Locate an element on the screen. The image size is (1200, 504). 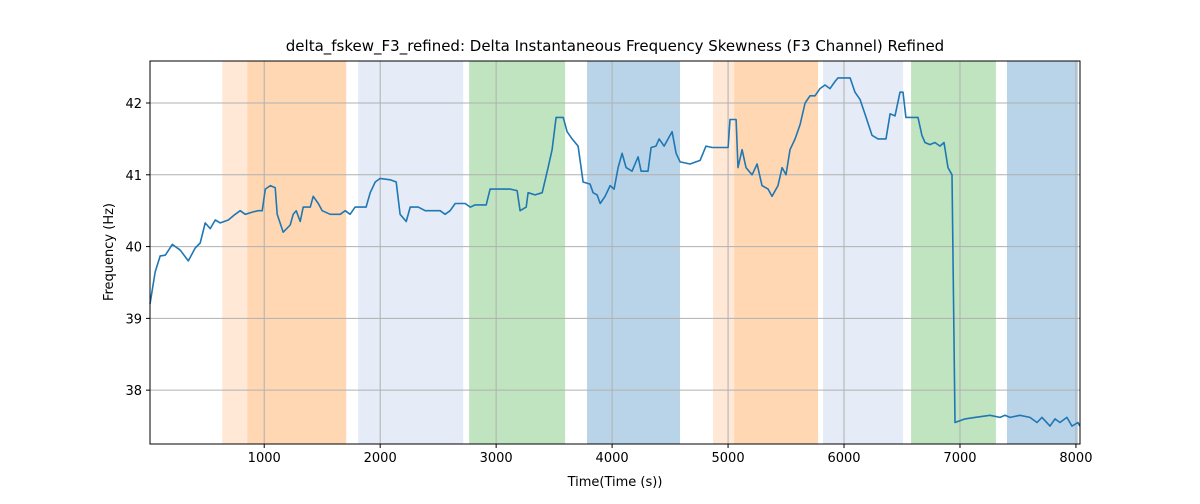
x-tick-label: 4000 is located at coordinates (612, 458).